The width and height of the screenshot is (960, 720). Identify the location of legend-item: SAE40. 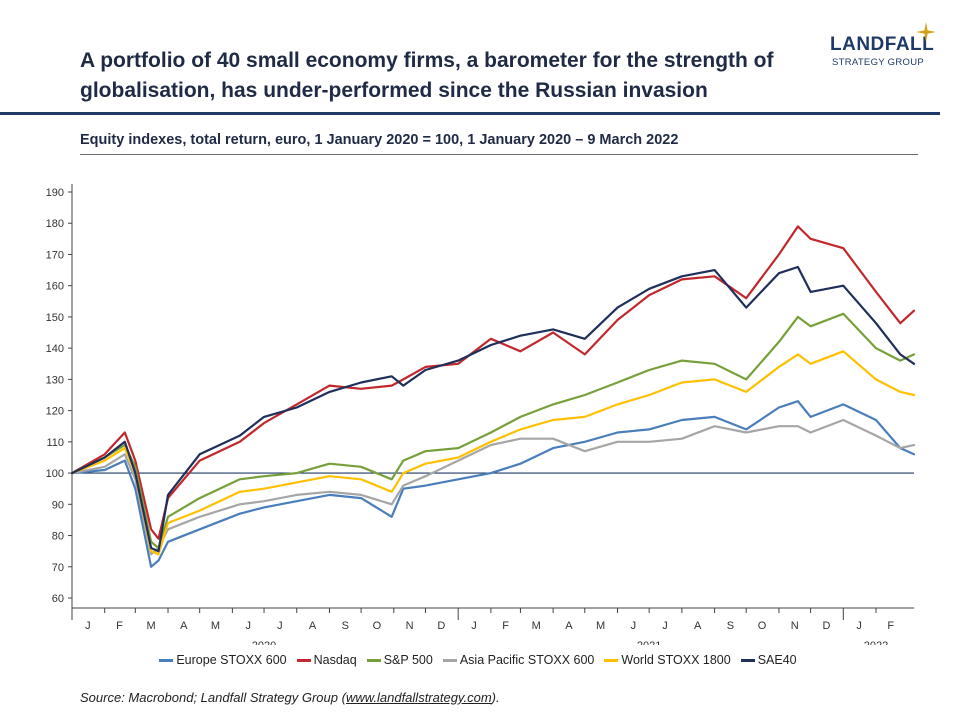
(768, 660).